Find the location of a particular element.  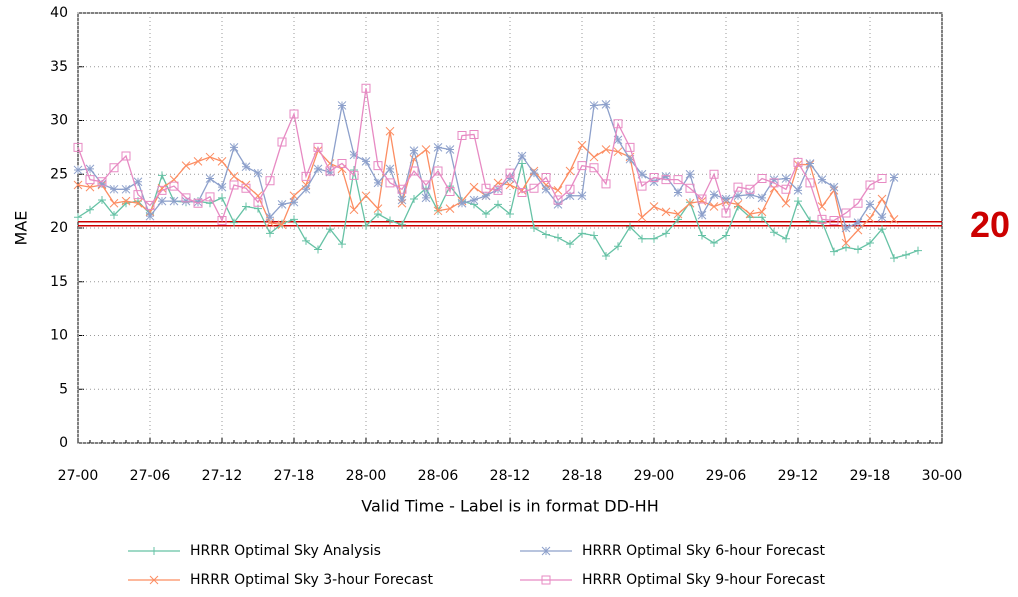

y-axis-title: MAE is located at coordinates (21, 228).